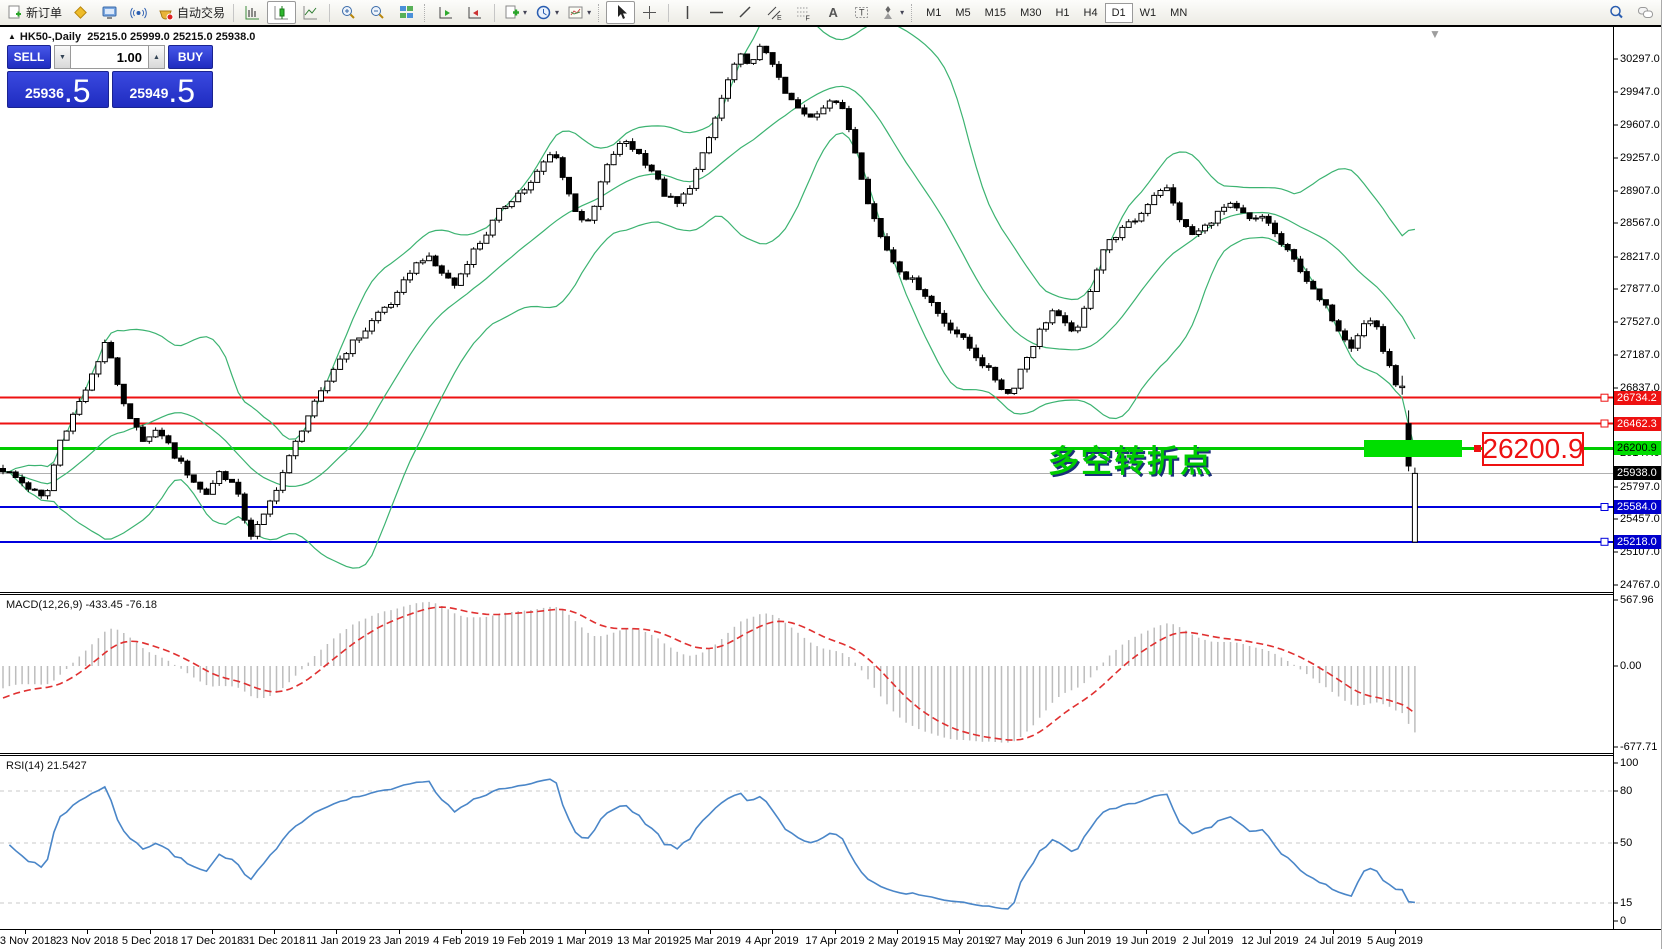 This screenshot has width=1662, height=949. What do you see at coordinates (310, 12) in the screenshot?
I see `line-chart-button` at bounding box center [310, 12].